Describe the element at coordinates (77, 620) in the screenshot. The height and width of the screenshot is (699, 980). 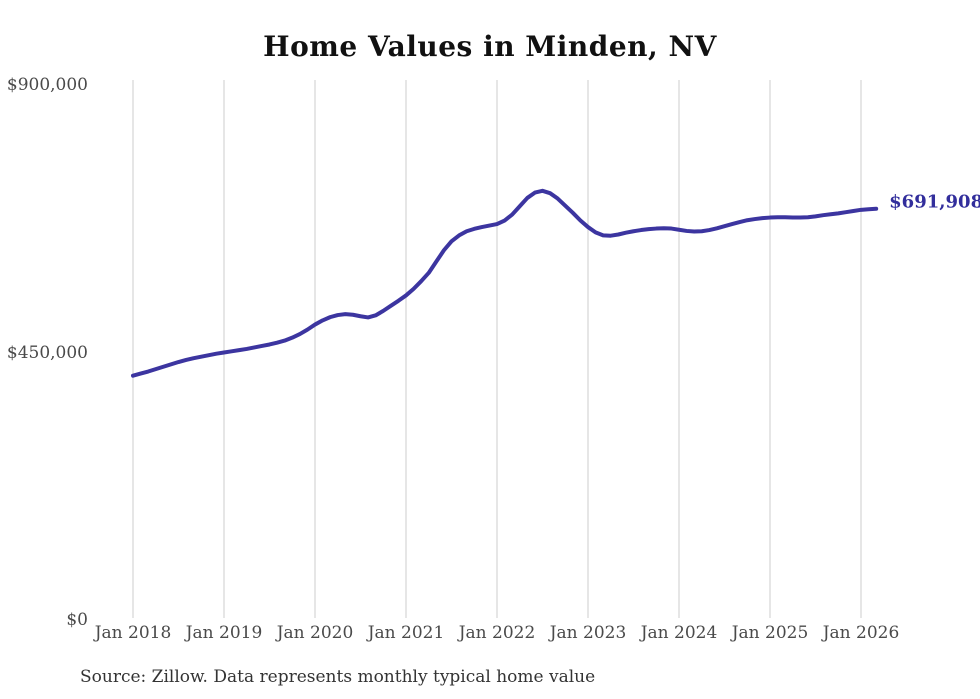
I see `y-tick-label: $0` at that location.